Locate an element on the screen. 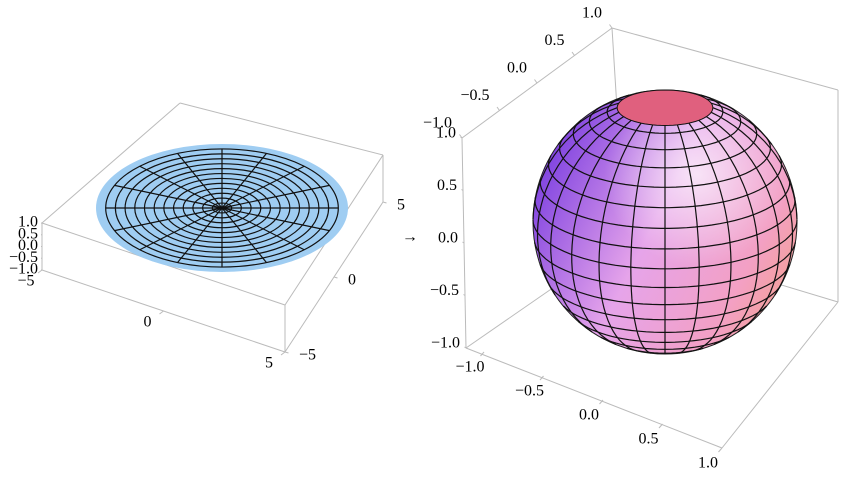 The image size is (848, 478). y-tick-label: −1.0 is located at coordinates (437, 123).